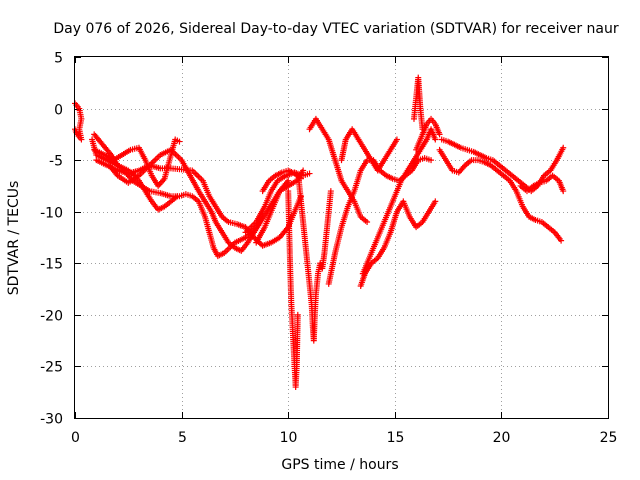 The height and width of the screenshot is (480, 640). What do you see at coordinates (51, 368) in the screenshot?
I see `y-tick-label: -25` at bounding box center [51, 368].